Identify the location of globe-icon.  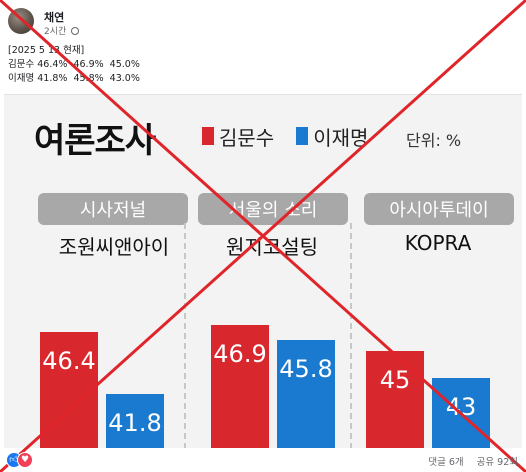
(75, 31).